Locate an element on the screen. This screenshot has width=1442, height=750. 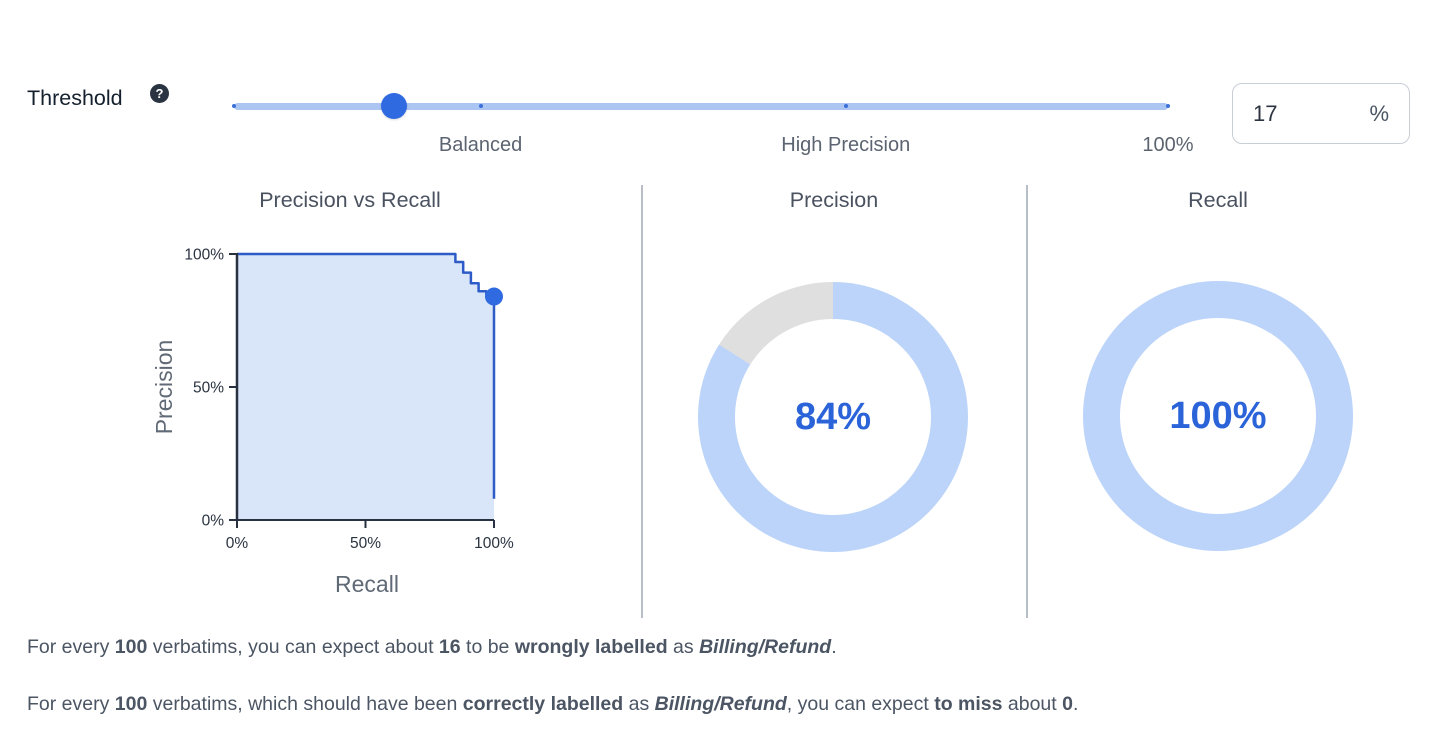
precision-donut-hole is located at coordinates (833, 417).